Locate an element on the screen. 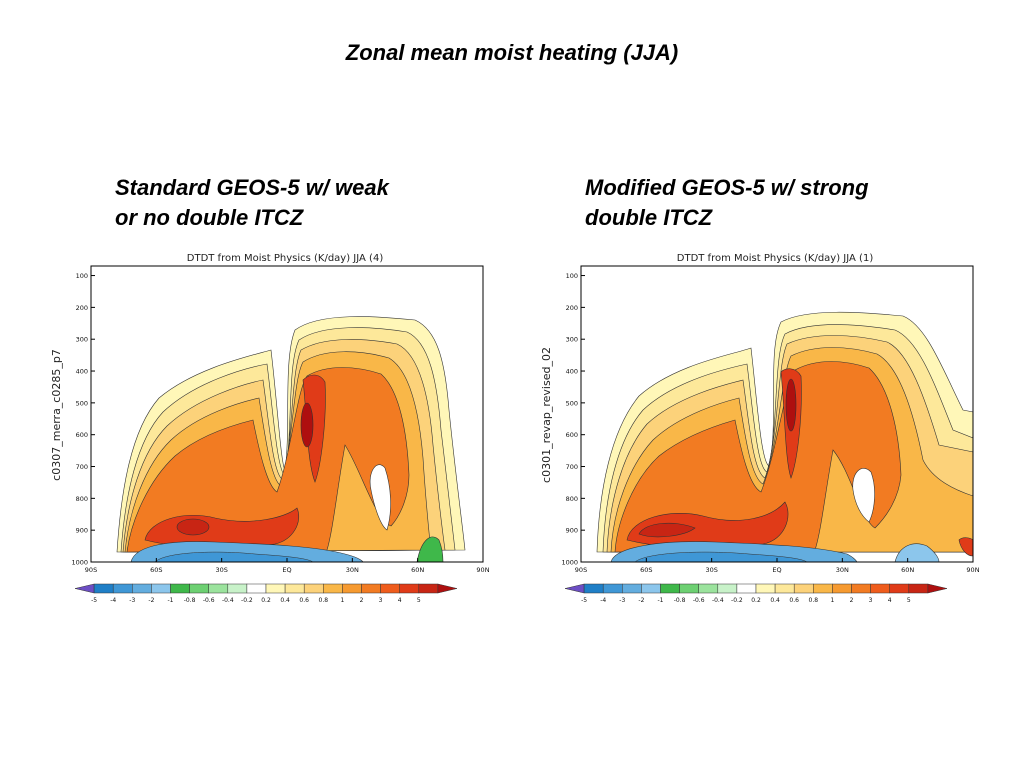  right-heading-line-1: Modified GEOS-5 w/ strong is located at coordinates (727, 187).